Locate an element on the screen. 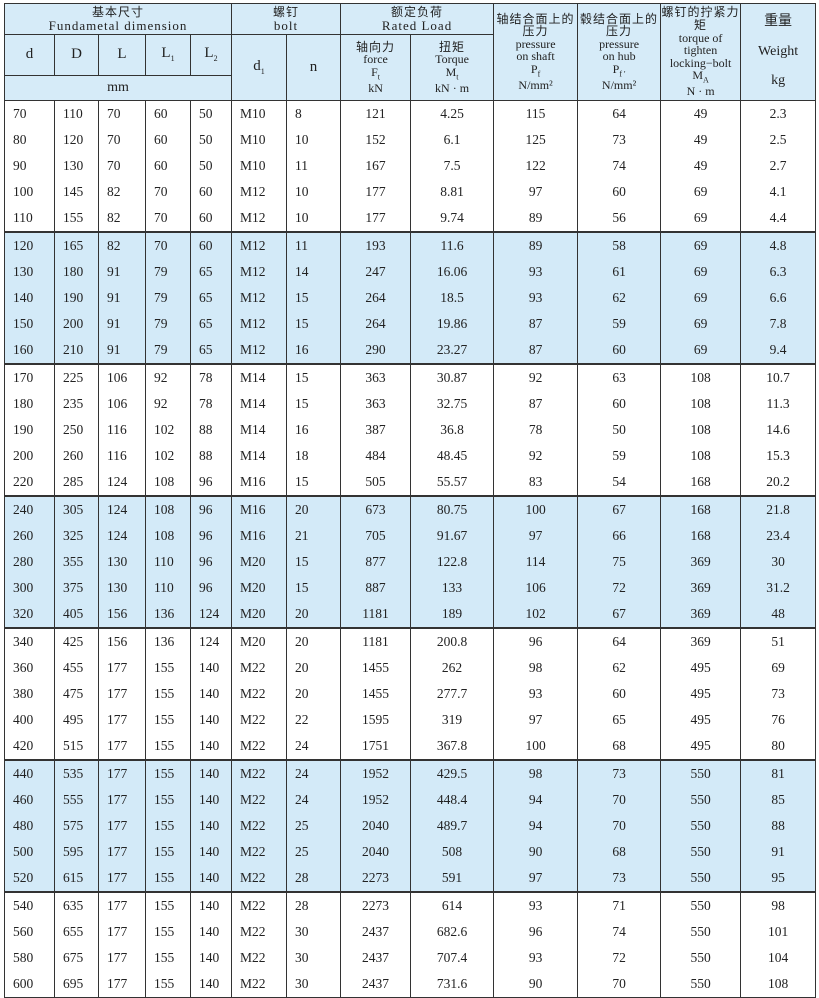  cell-tightening-torque: 168 is located at coordinates (701, 482).